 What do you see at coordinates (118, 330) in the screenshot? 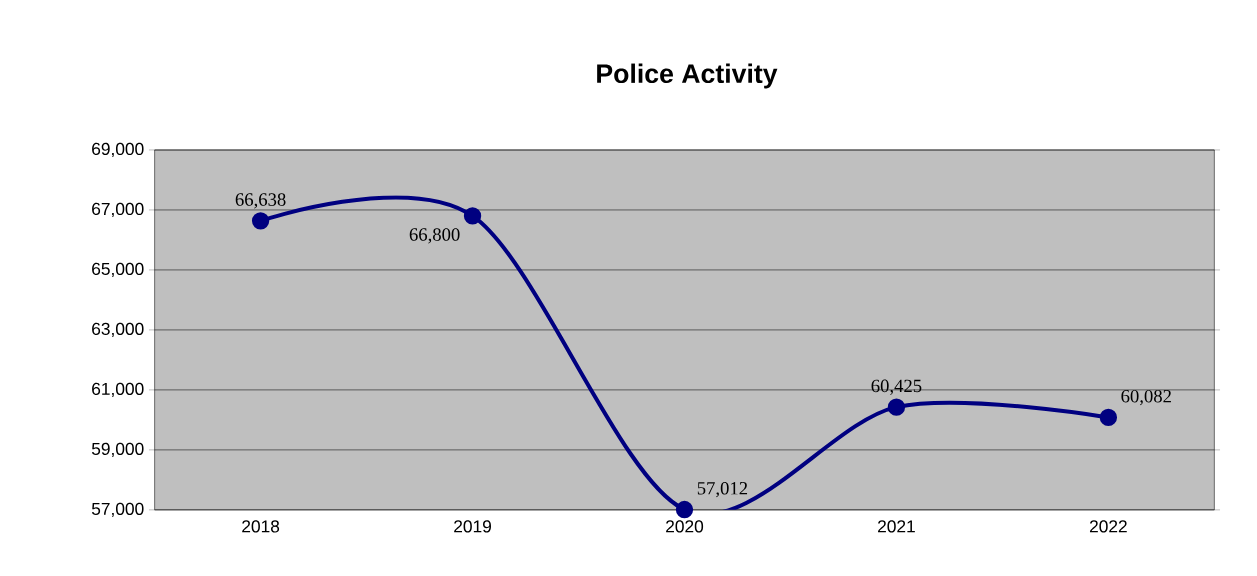
I see `y-tick-label: 63,000` at bounding box center [118, 330].